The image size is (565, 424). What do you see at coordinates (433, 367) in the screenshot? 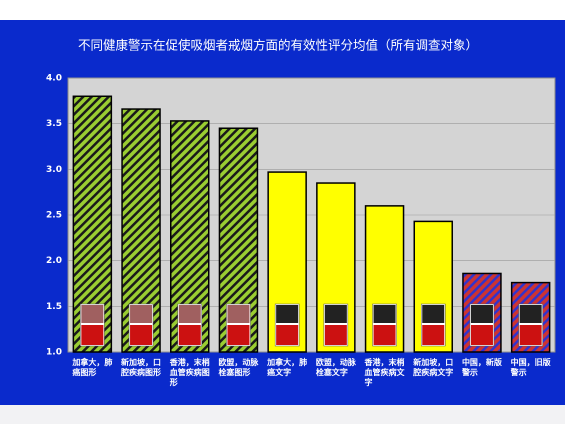
I see `x-tick-label: 新加坡，口腔疾病文字` at bounding box center [433, 367].